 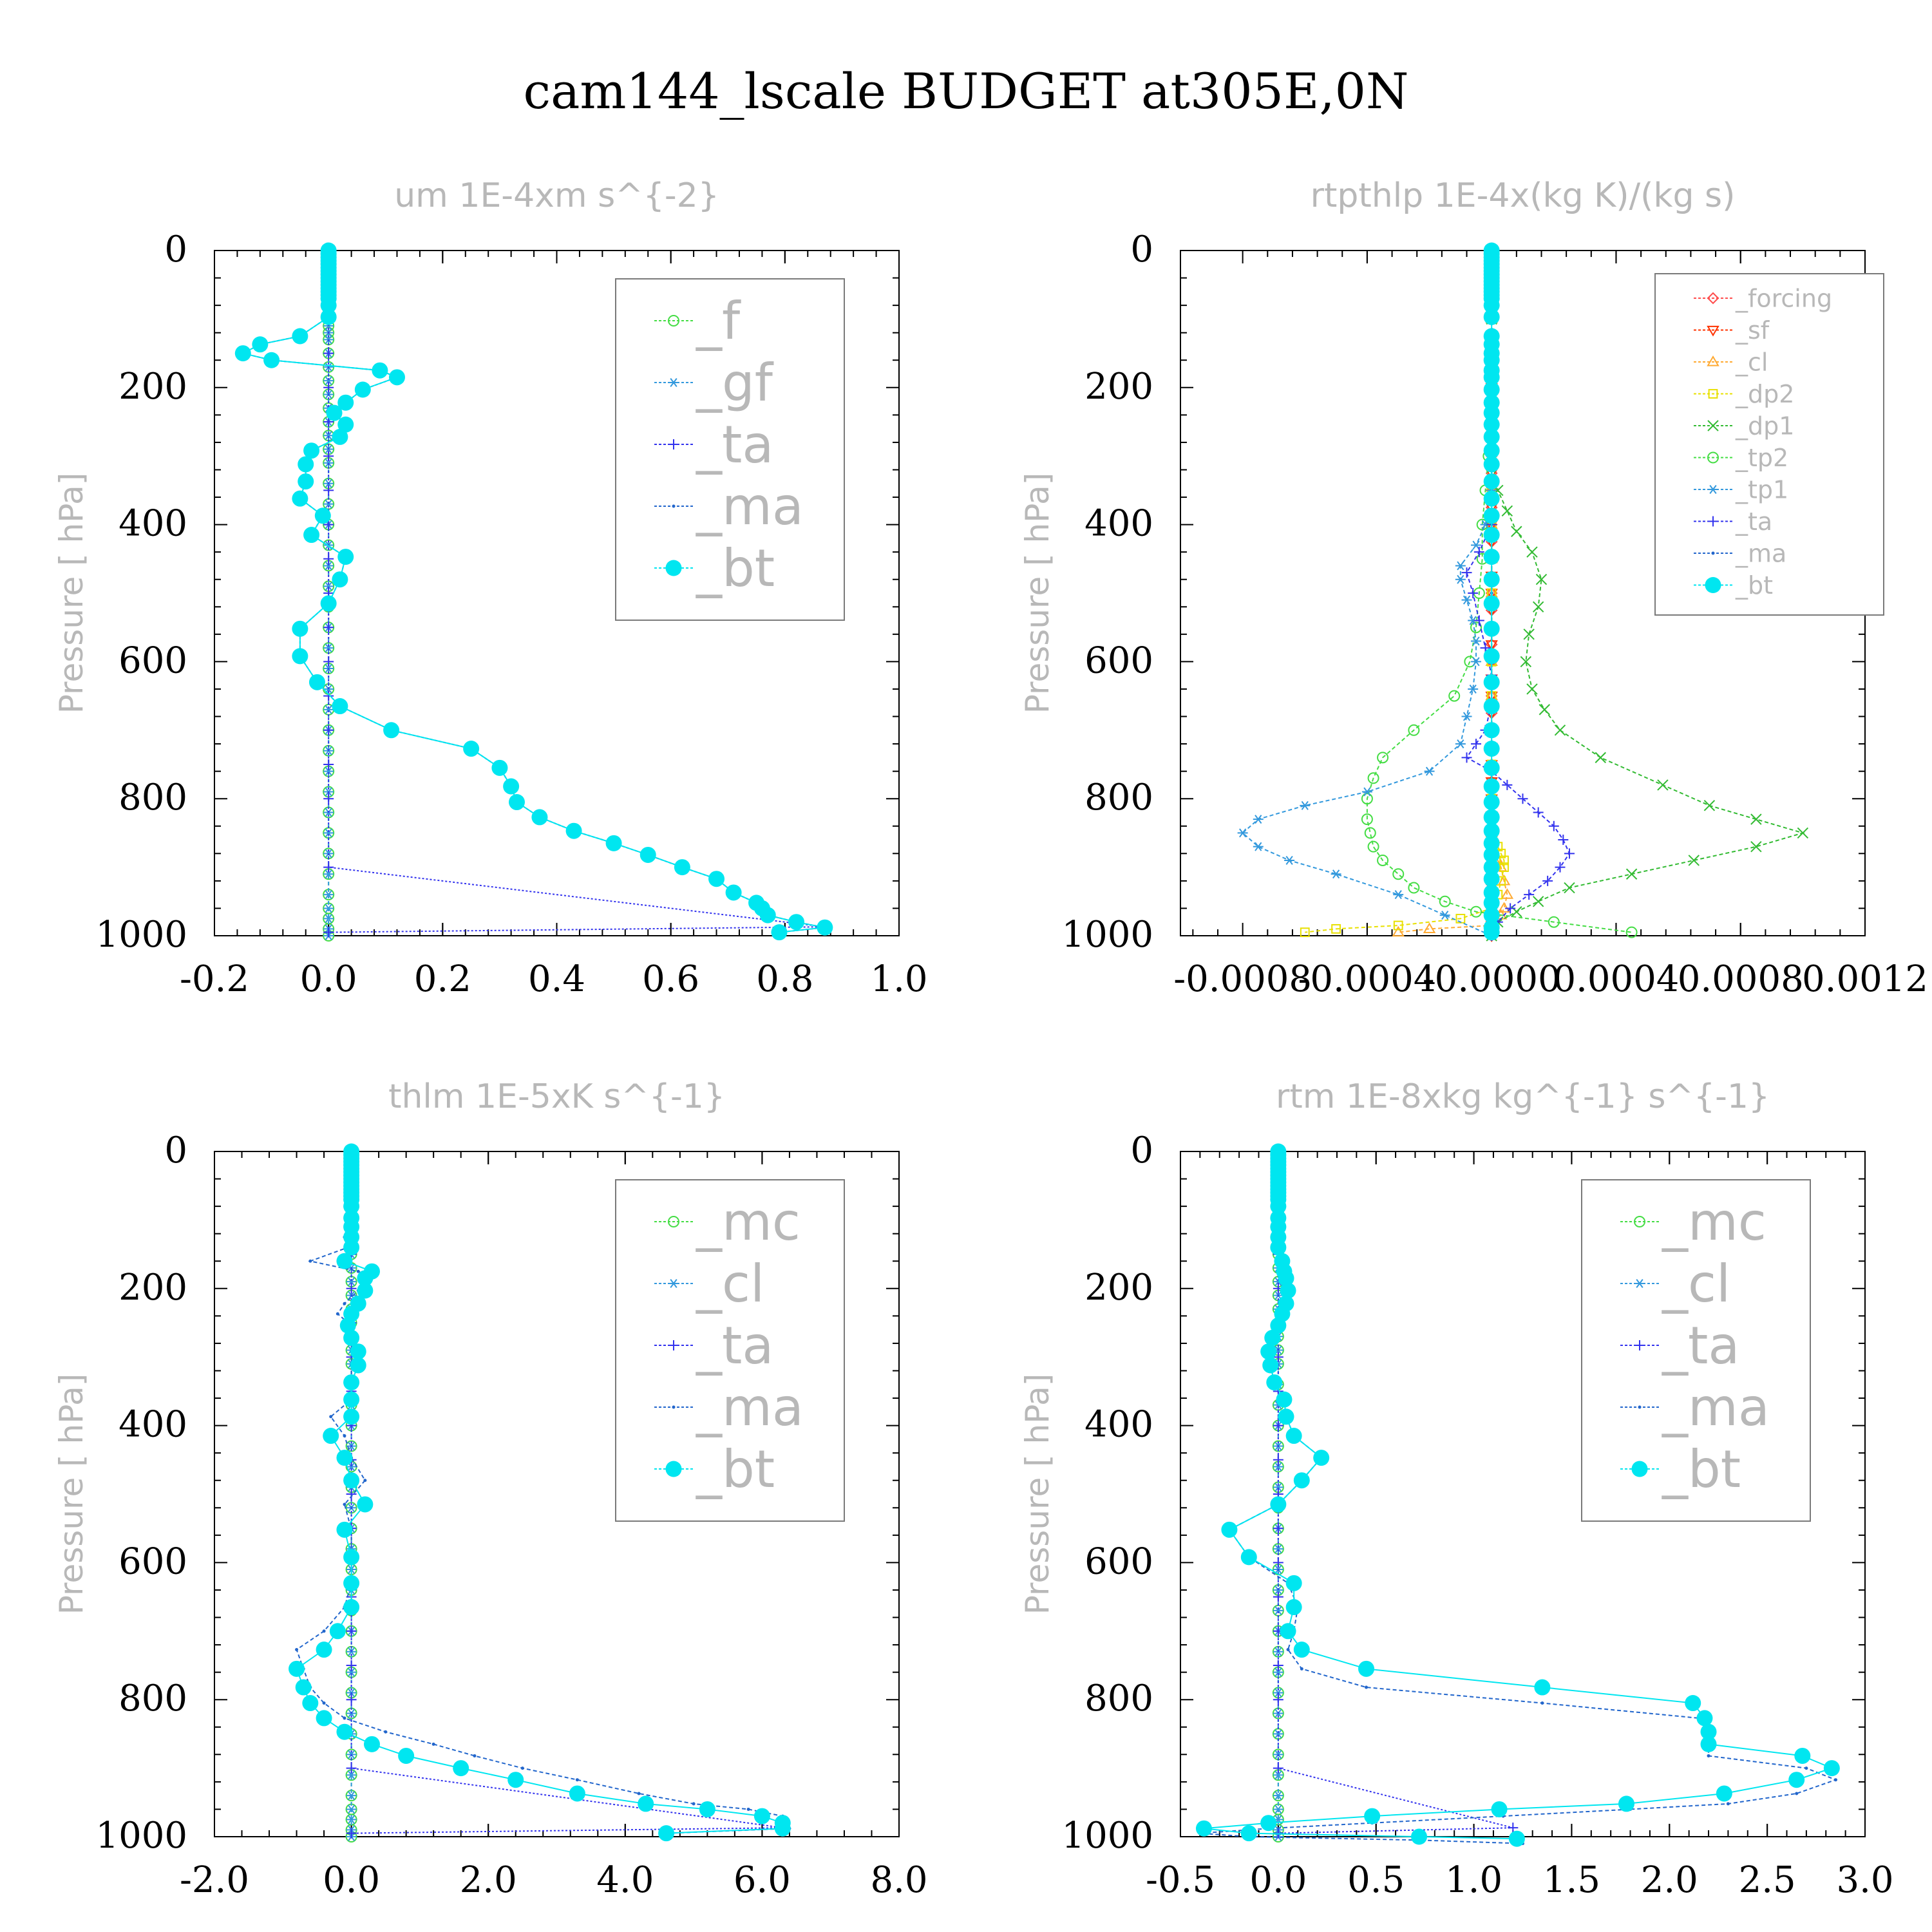 What do you see at coordinates (1741, 458) in the screenshot?
I see `legend-entry: _tp2` at bounding box center [1741, 458].